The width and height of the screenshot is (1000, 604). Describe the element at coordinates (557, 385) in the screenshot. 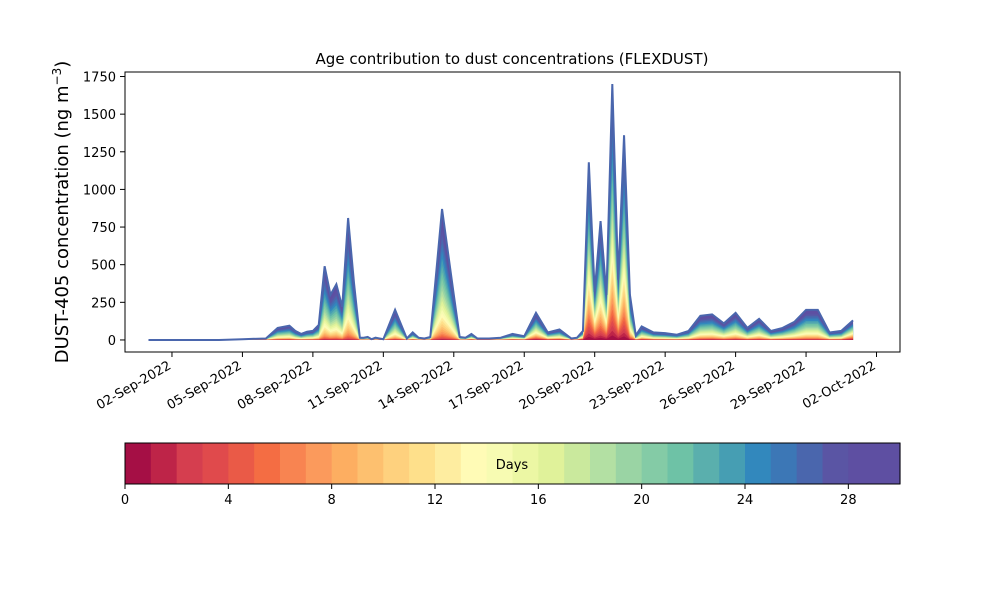

I see `x-tick-label: 20-Sep-2022` at that location.